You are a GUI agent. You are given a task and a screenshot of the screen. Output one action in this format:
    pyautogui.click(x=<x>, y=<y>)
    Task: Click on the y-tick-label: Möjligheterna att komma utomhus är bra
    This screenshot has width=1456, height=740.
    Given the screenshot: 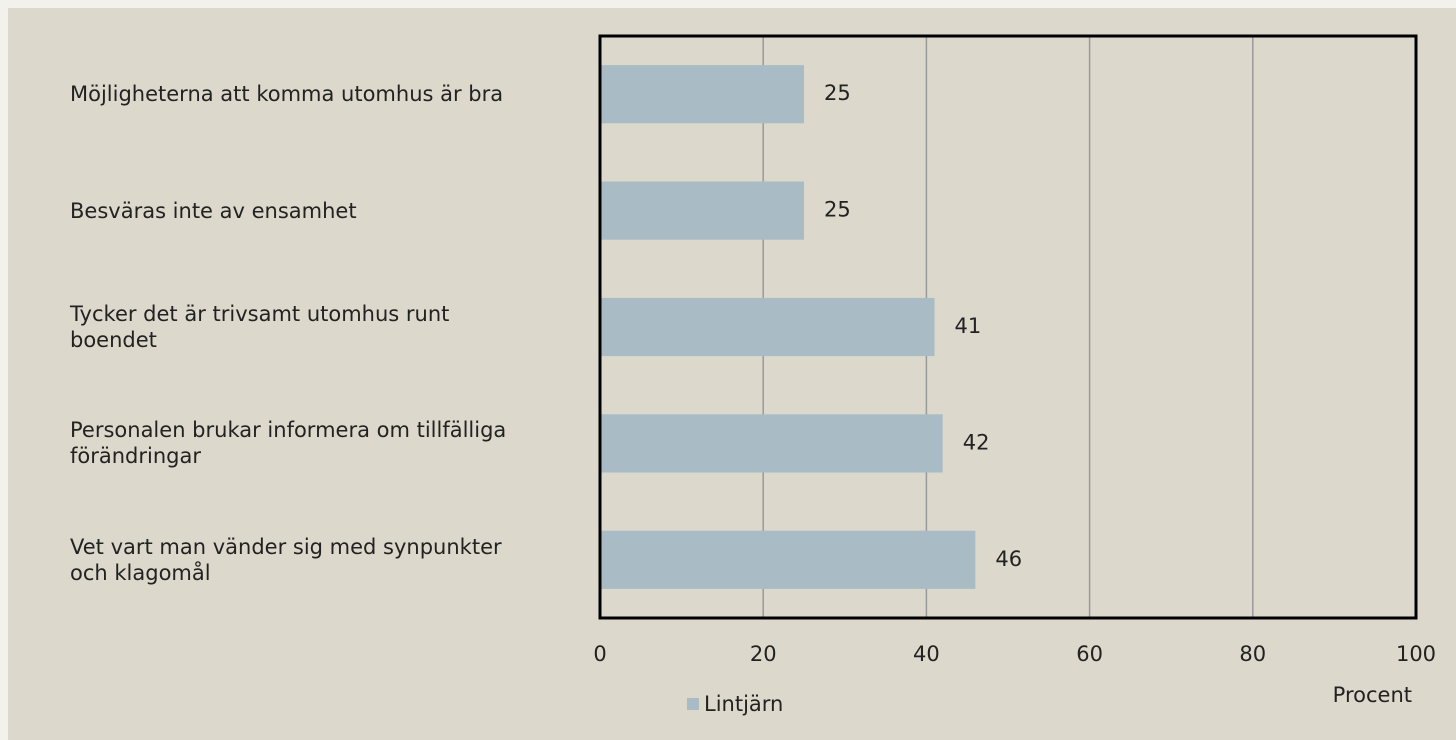 What is the action you would take?
    pyautogui.click(x=287, y=94)
    